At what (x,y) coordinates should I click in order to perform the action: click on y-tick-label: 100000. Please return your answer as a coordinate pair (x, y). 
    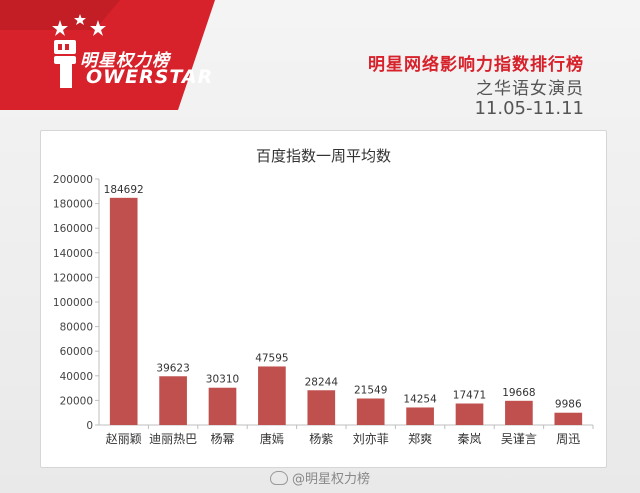
    Looking at the image, I should click on (73, 303).